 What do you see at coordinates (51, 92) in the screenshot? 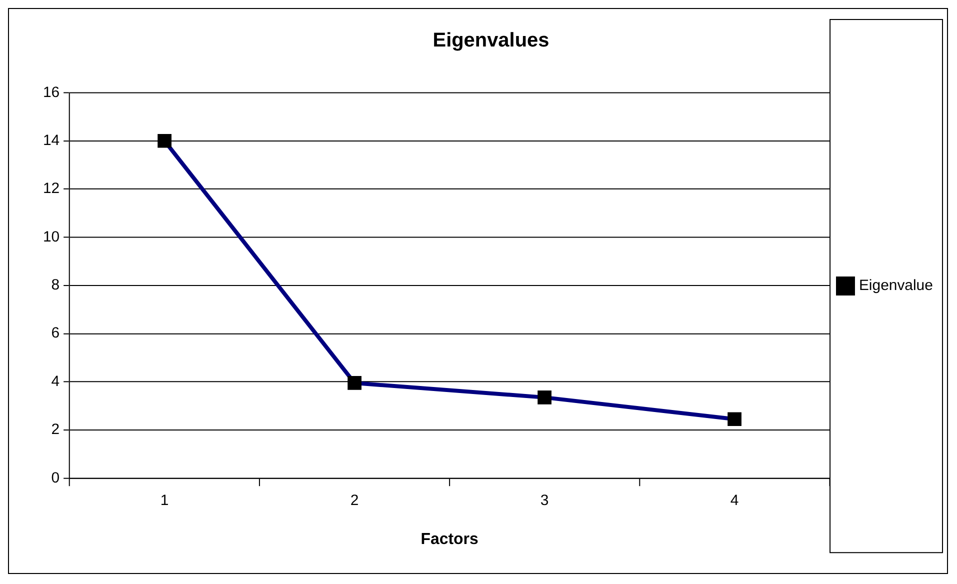
I see `y-tick-label: 16` at bounding box center [51, 92].